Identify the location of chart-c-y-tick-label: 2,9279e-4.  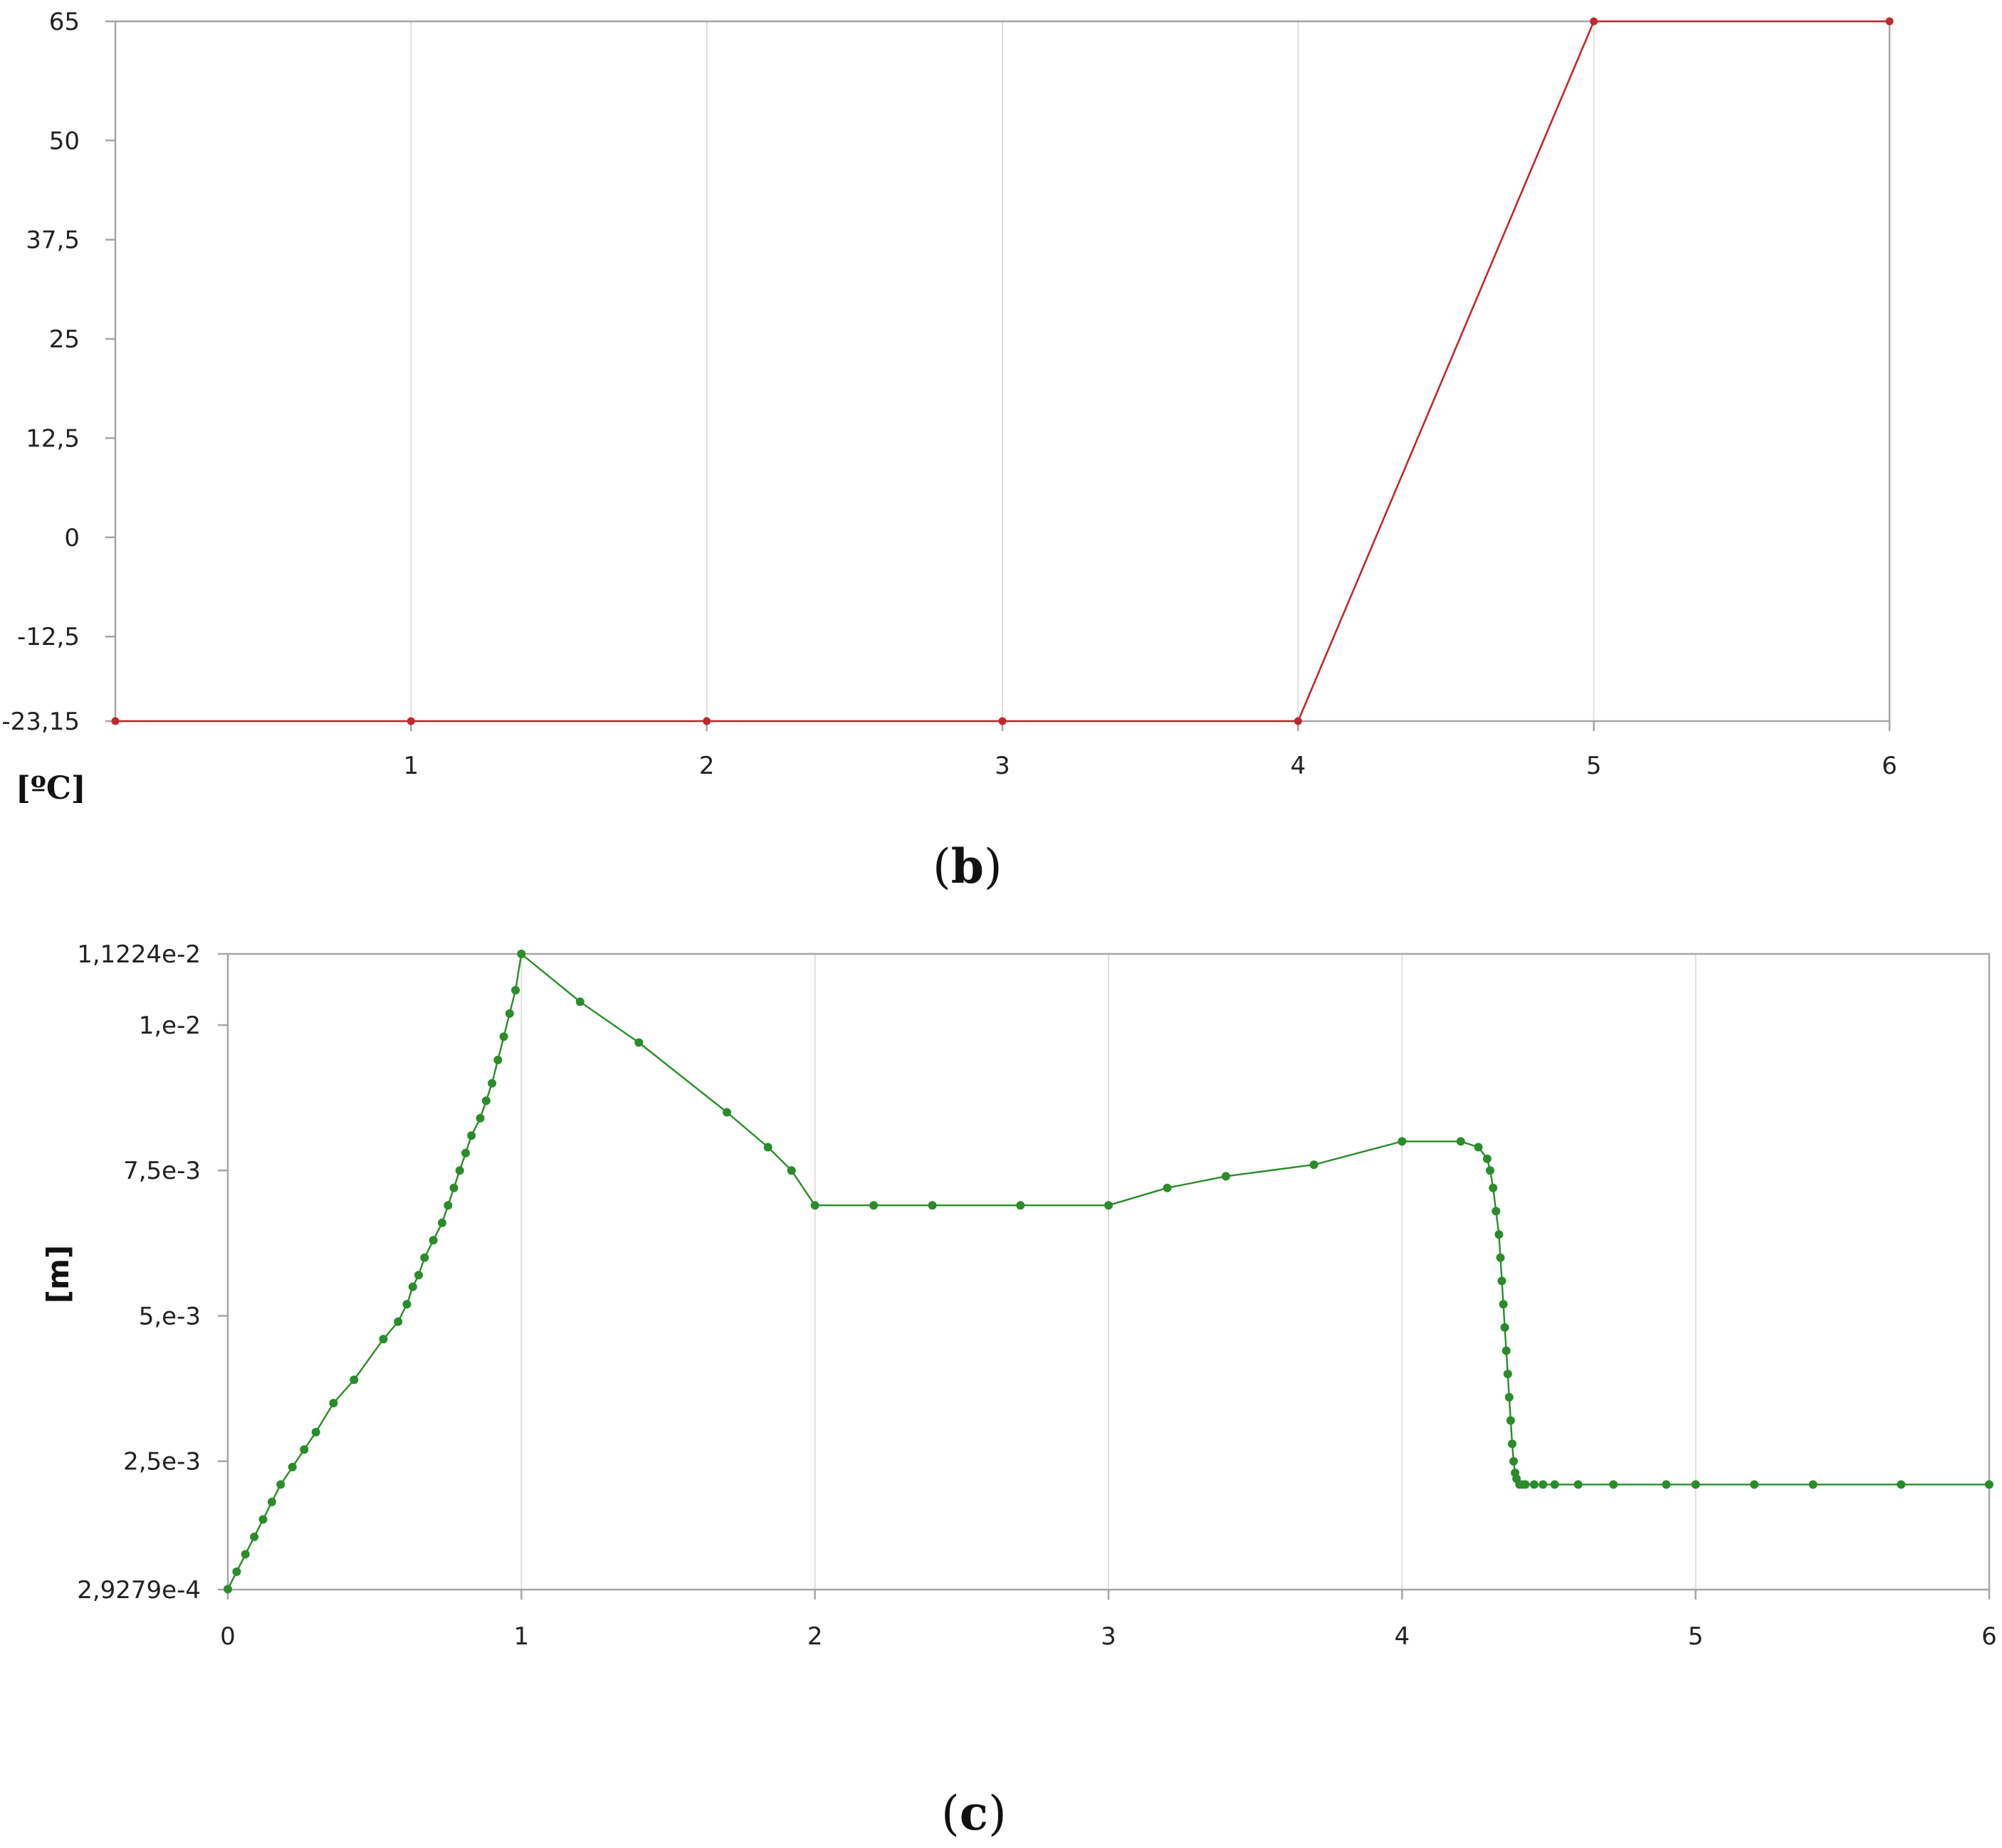
(139, 1590).